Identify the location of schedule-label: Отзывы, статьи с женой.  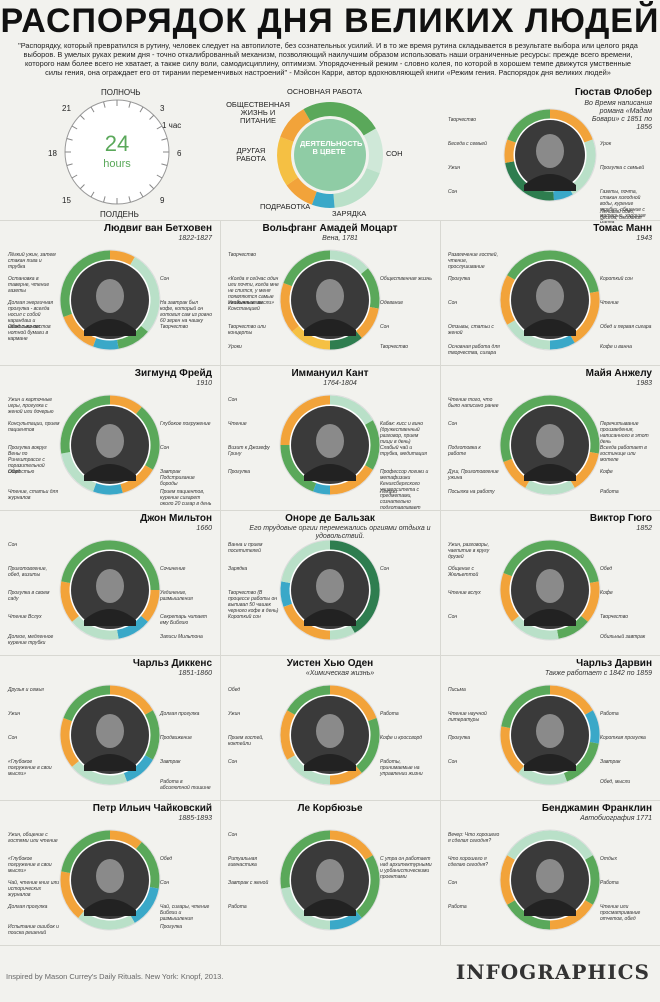
(471, 330).